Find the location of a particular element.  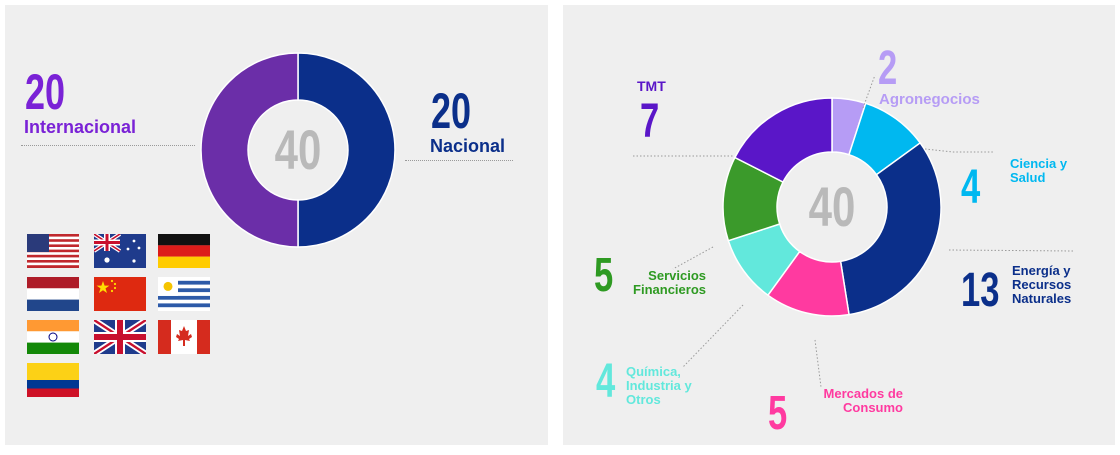

energia-label-line: Naturales is located at coordinates (1042, 298).